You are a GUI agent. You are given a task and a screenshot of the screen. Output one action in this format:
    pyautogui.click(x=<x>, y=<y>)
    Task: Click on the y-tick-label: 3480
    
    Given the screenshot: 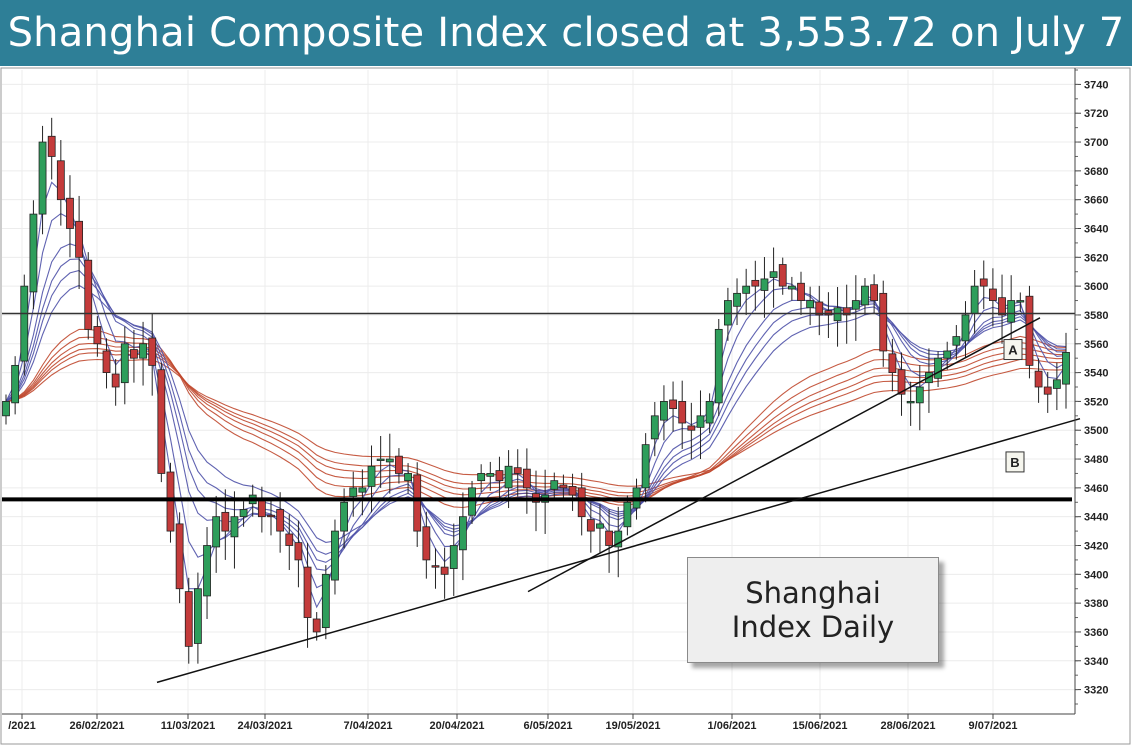 What is the action you would take?
    pyautogui.click(x=1096, y=460)
    